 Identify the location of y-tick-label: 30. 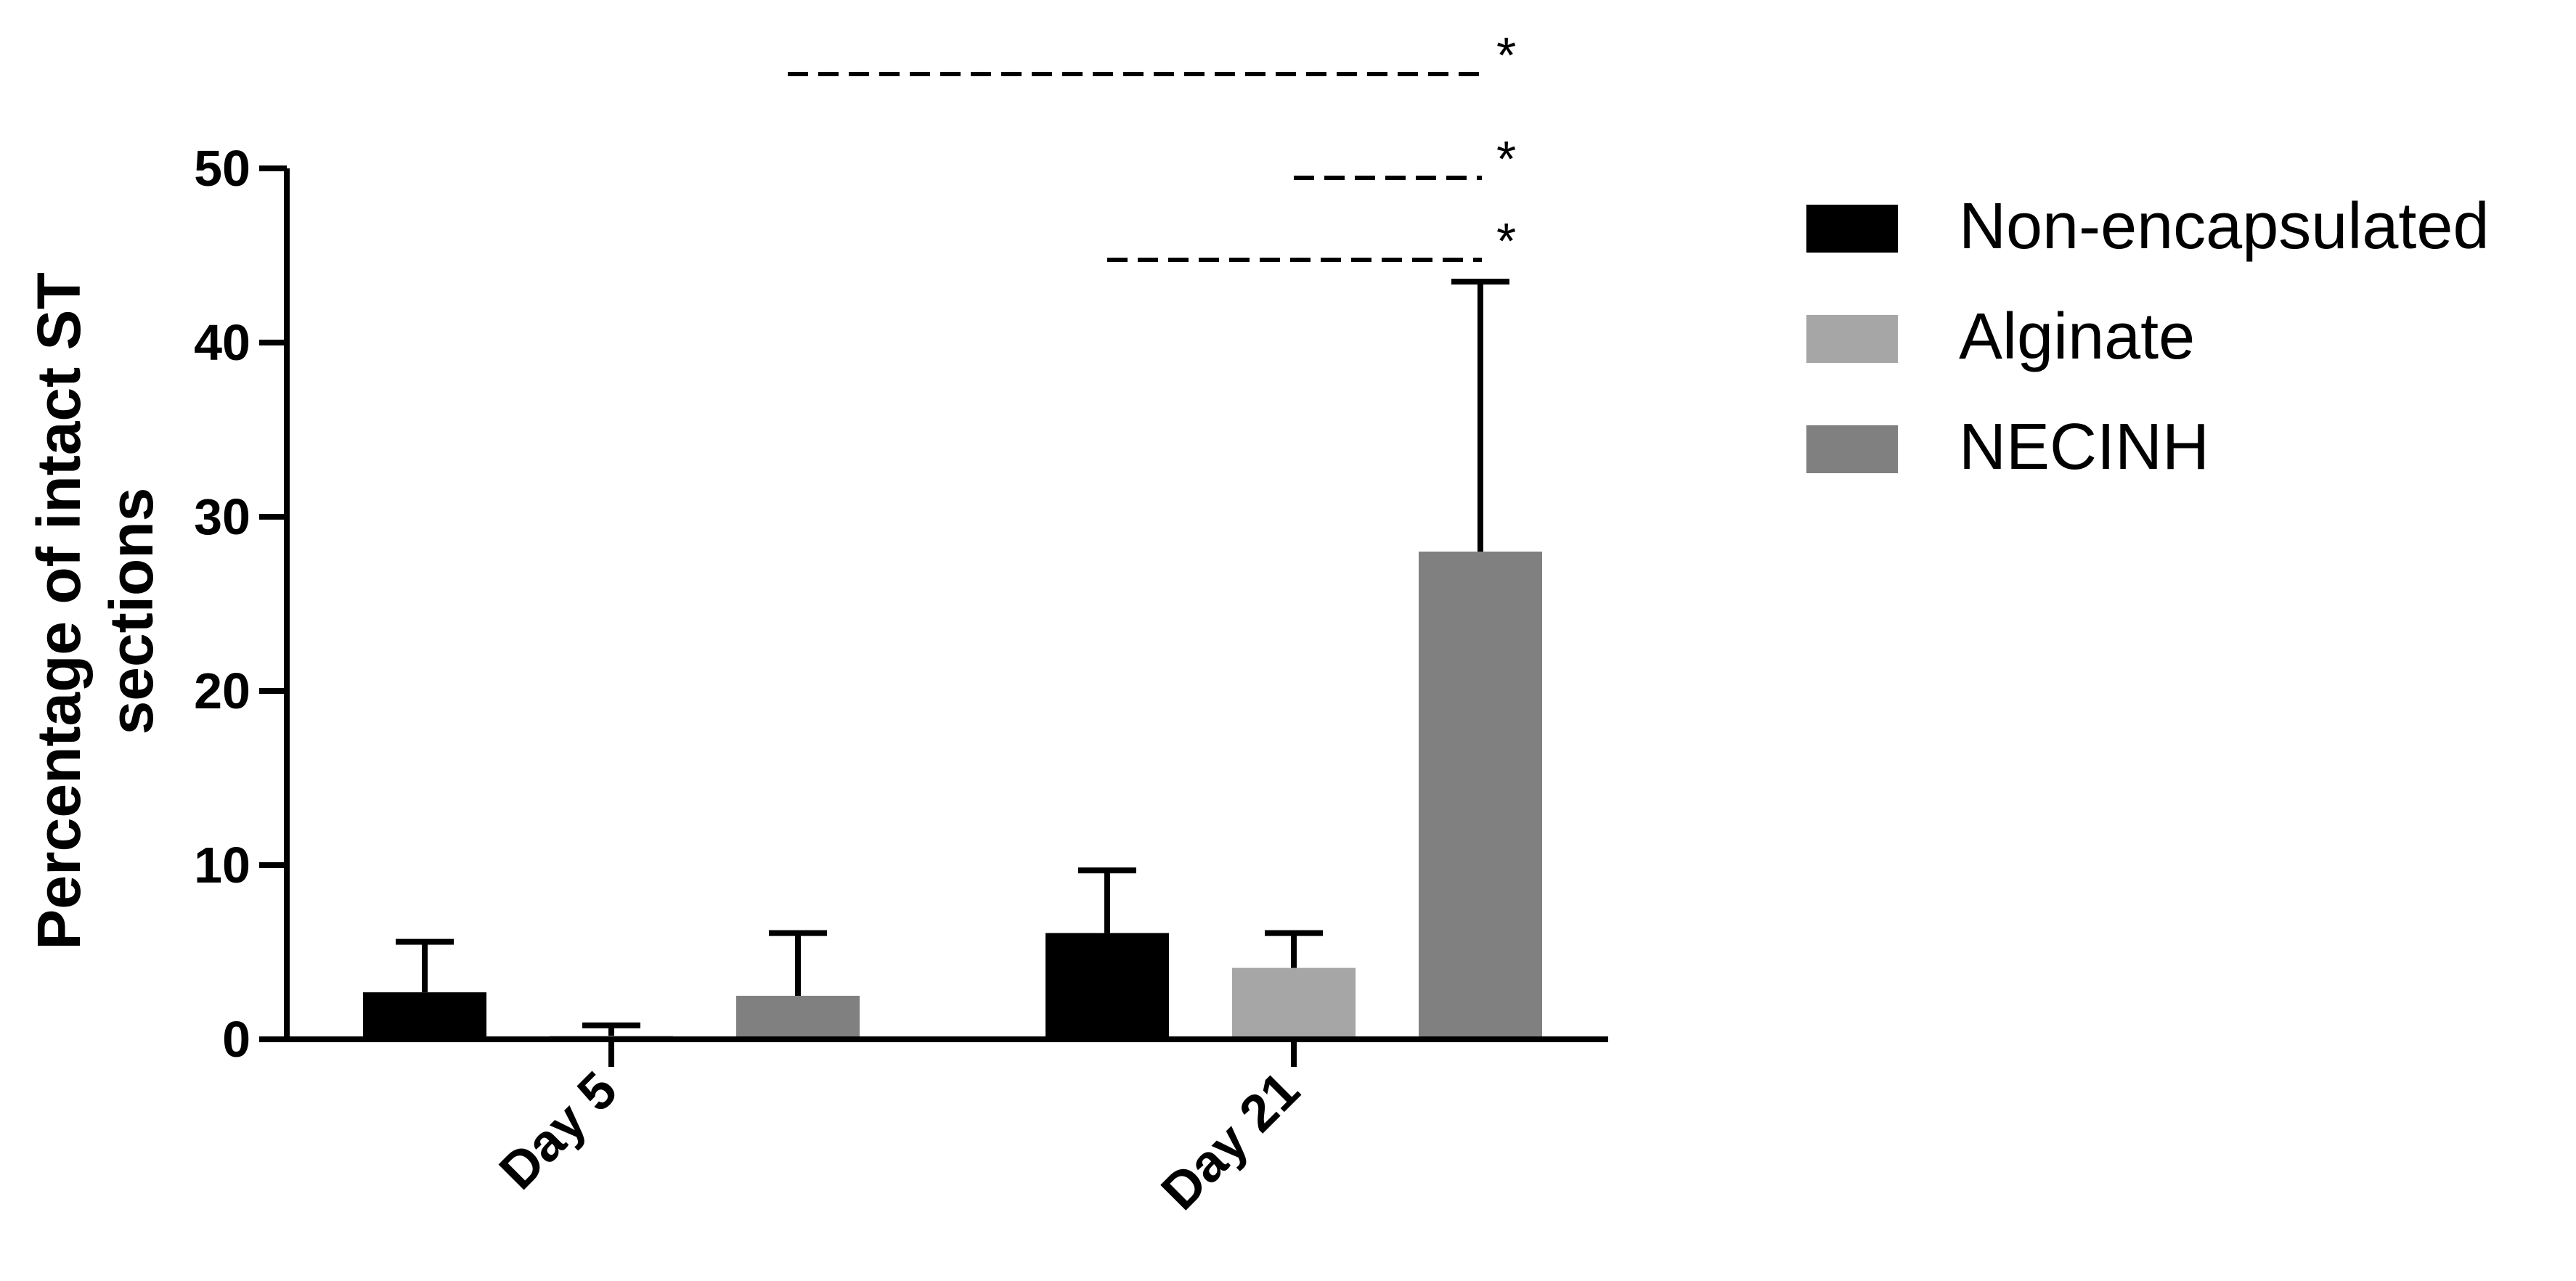
(222, 516).